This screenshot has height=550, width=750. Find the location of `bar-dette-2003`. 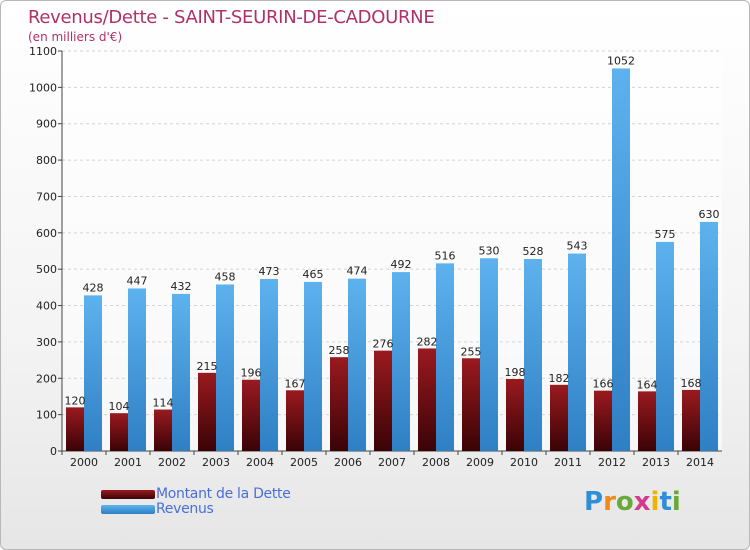

bar-dette-2003 is located at coordinates (207, 411).